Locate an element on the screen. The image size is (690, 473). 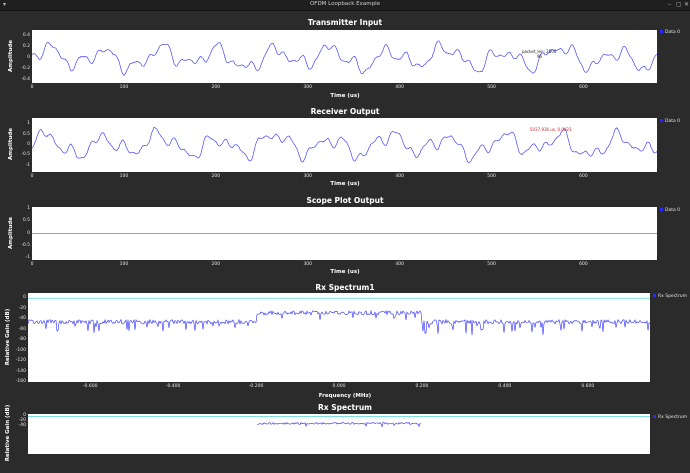
y-tick-label: -120 is located at coordinates (20, 361).